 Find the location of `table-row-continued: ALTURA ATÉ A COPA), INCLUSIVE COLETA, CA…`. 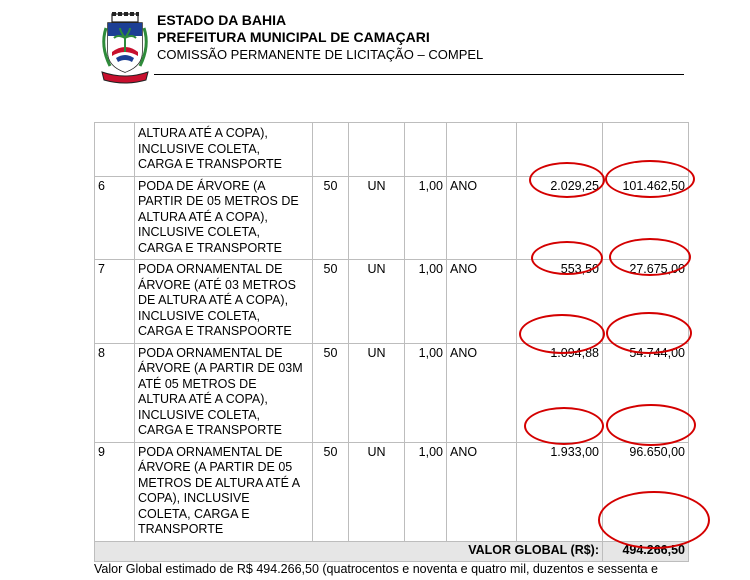

table-row-continued: ALTURA ATÉ A COPA), INCLUSIVE COLETA, CA… is located at coordinates (391, 149).